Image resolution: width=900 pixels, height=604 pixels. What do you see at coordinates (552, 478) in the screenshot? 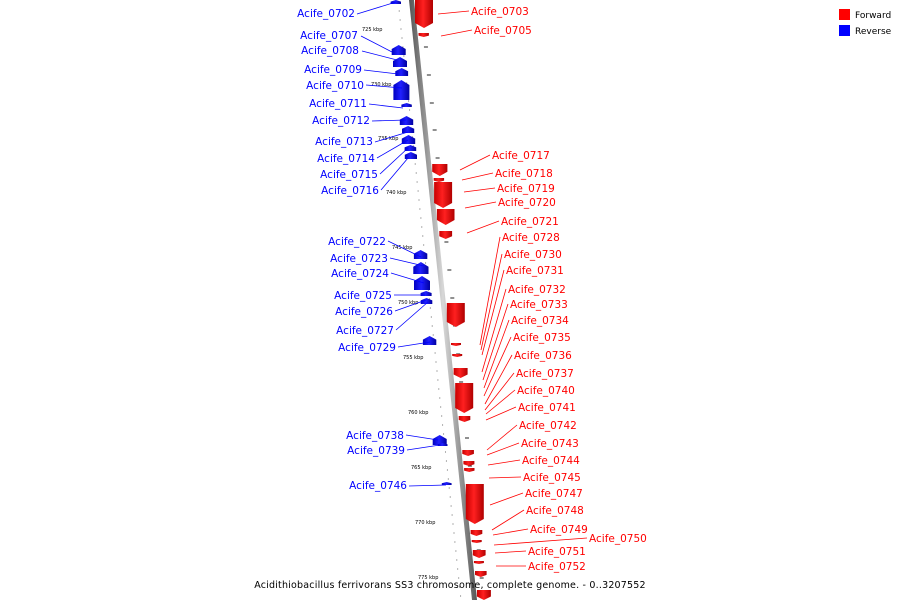
I see `gene-label-acife-0745: Acife_0745` at bounding box center [552, 478].